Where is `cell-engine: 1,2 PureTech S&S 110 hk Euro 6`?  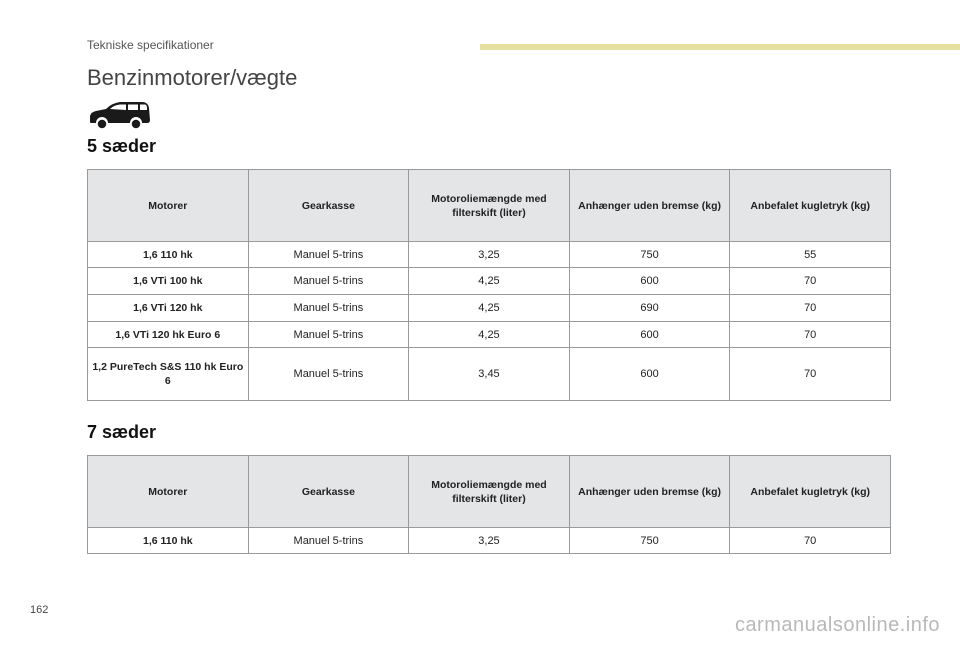
cell-engine: 1,2 PureTech S&S 110 hk Euro 6 is located at coordinates (168, 374).